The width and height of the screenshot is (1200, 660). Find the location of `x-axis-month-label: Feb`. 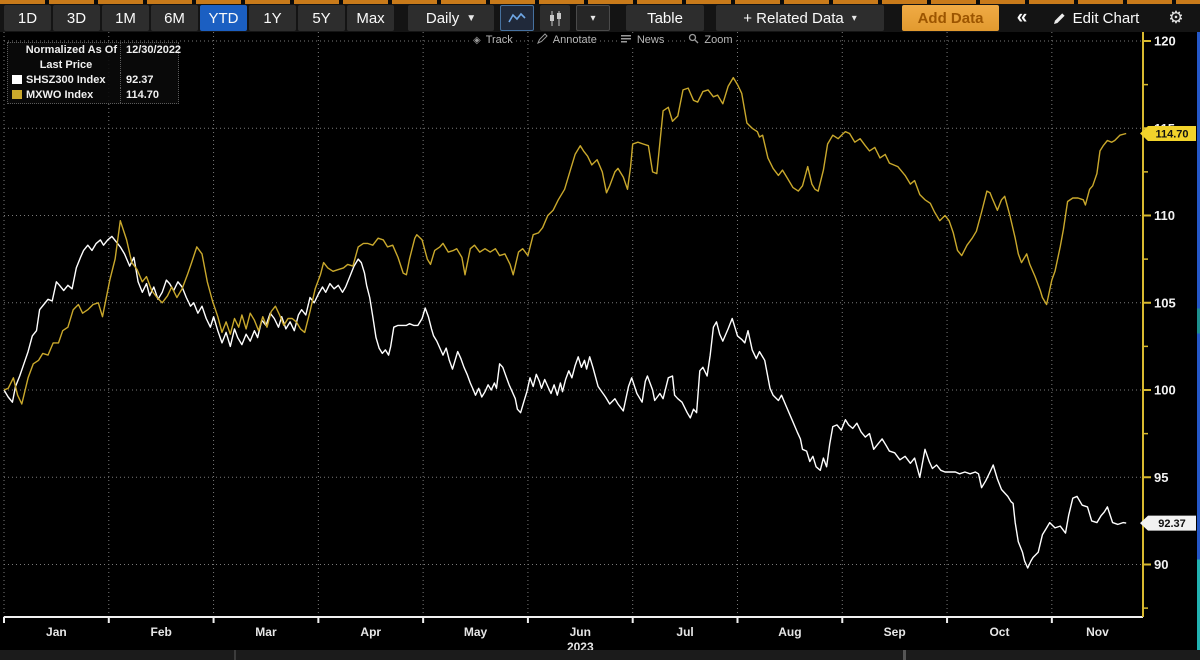

x-axis-month-label: Feb is located at coordinates (161, 632).